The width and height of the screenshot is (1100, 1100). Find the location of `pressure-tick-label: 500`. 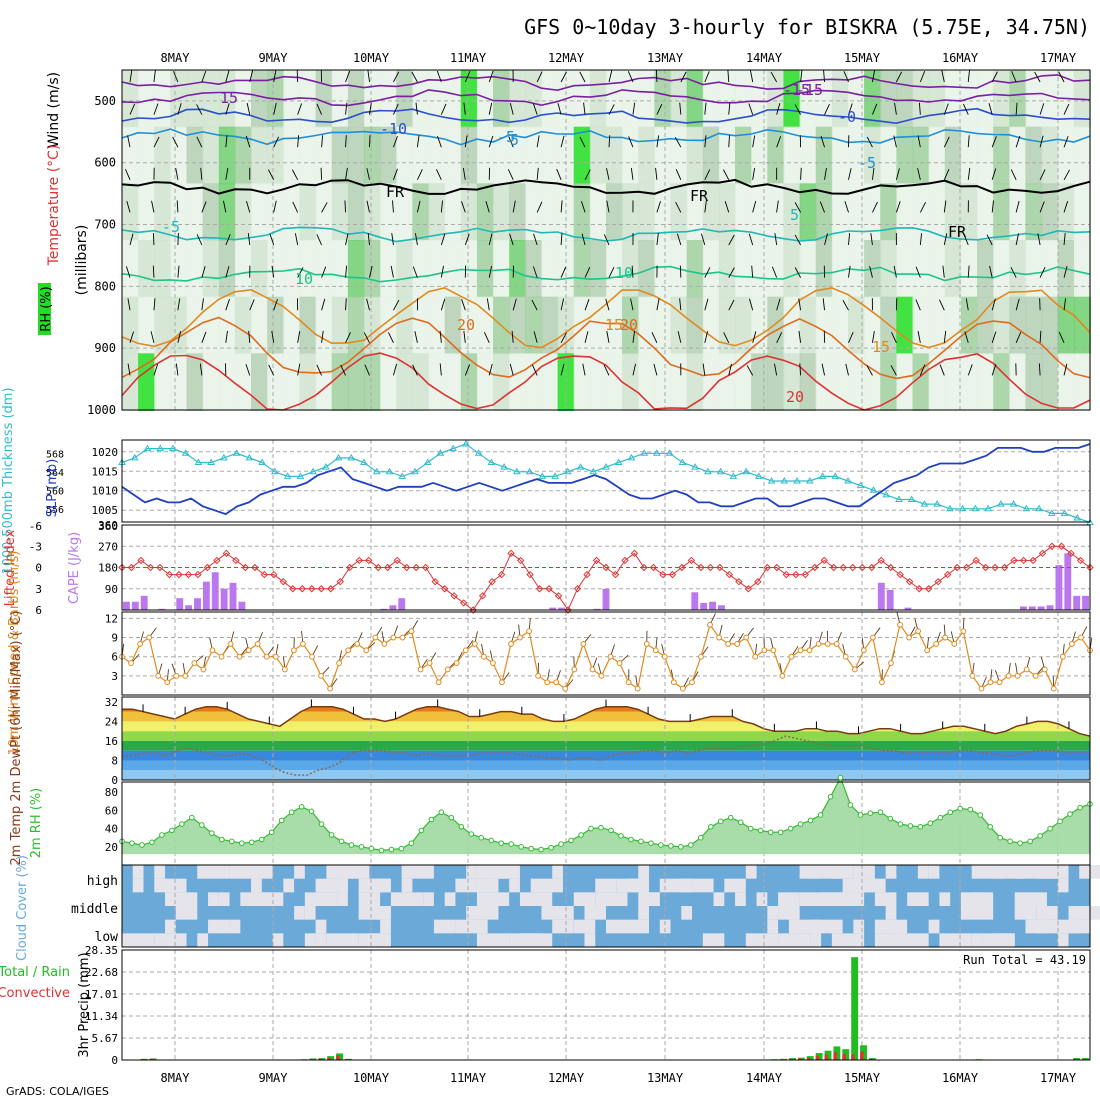

pressure-tick-label: 500 is located at coordinates (105, 101).